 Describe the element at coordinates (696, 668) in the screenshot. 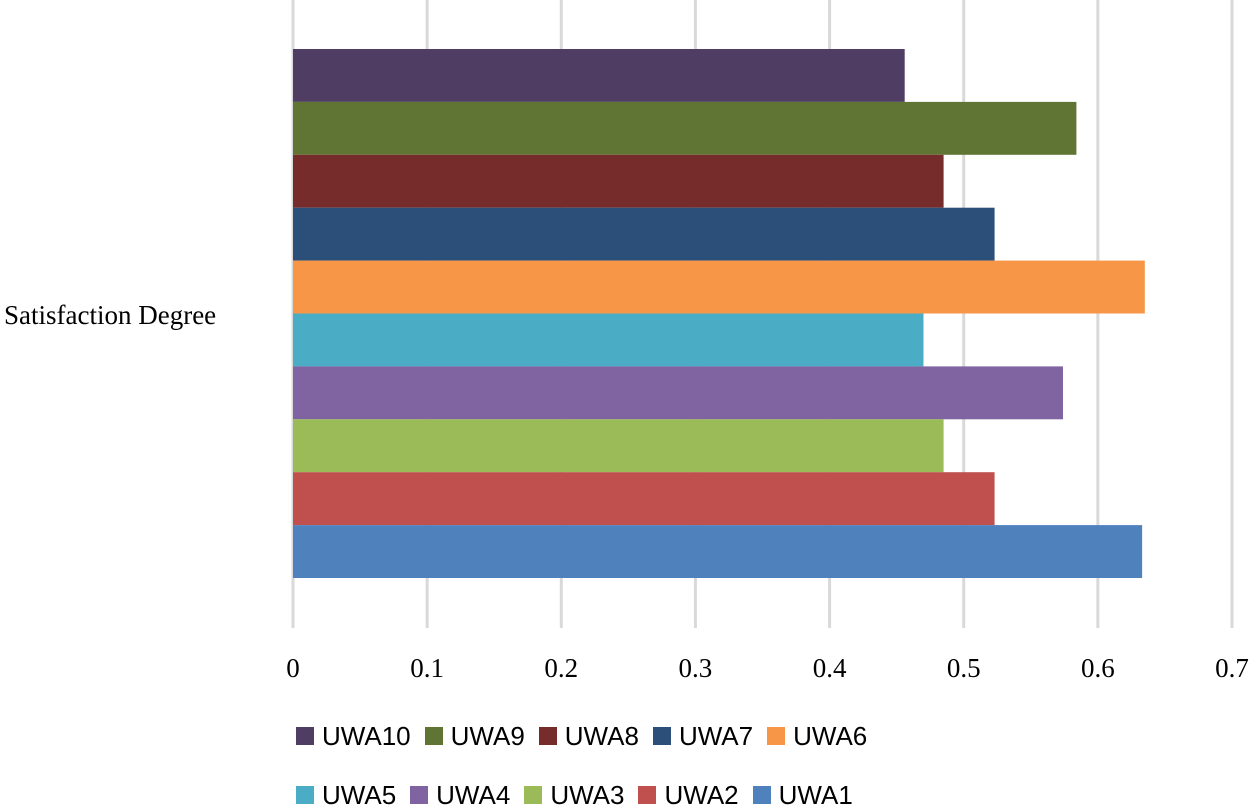

I see `x-tick-label: 0.3` at that location.